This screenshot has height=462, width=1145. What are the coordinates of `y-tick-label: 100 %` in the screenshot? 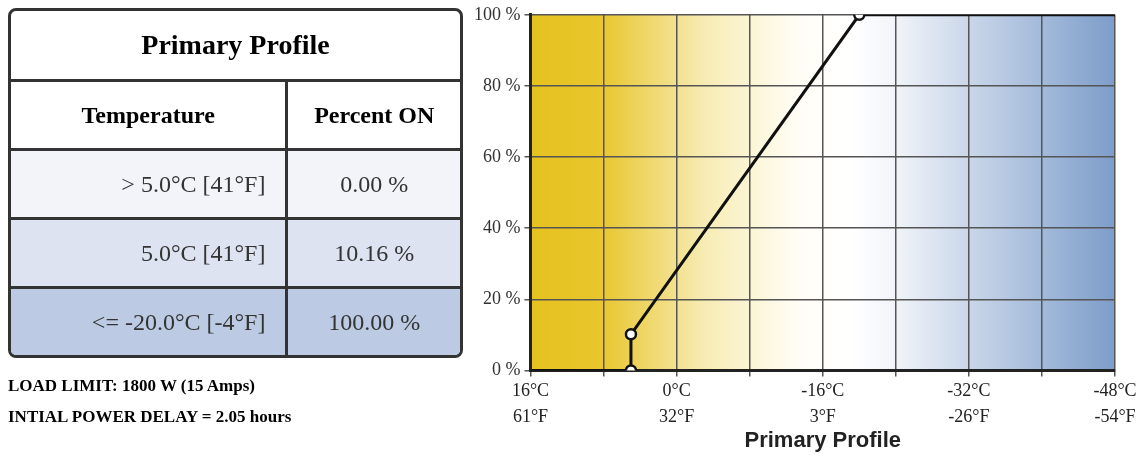 It's located at (497, 13).